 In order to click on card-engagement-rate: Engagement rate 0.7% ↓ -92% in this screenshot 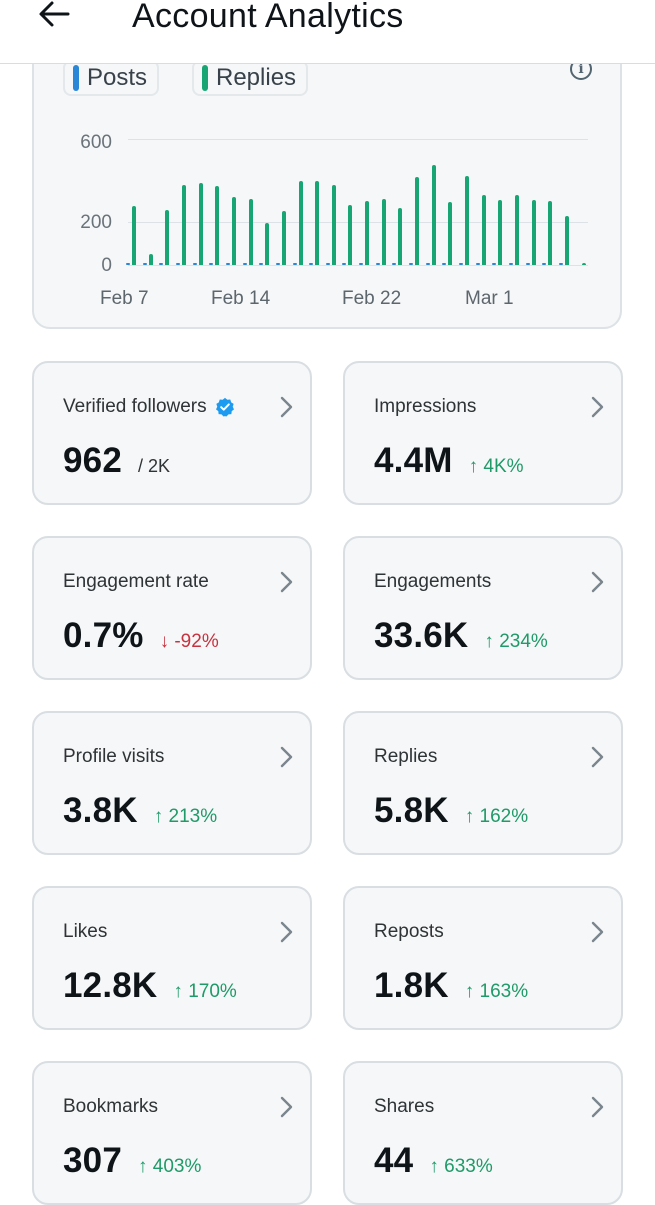, I will do `click(172, 608)`.